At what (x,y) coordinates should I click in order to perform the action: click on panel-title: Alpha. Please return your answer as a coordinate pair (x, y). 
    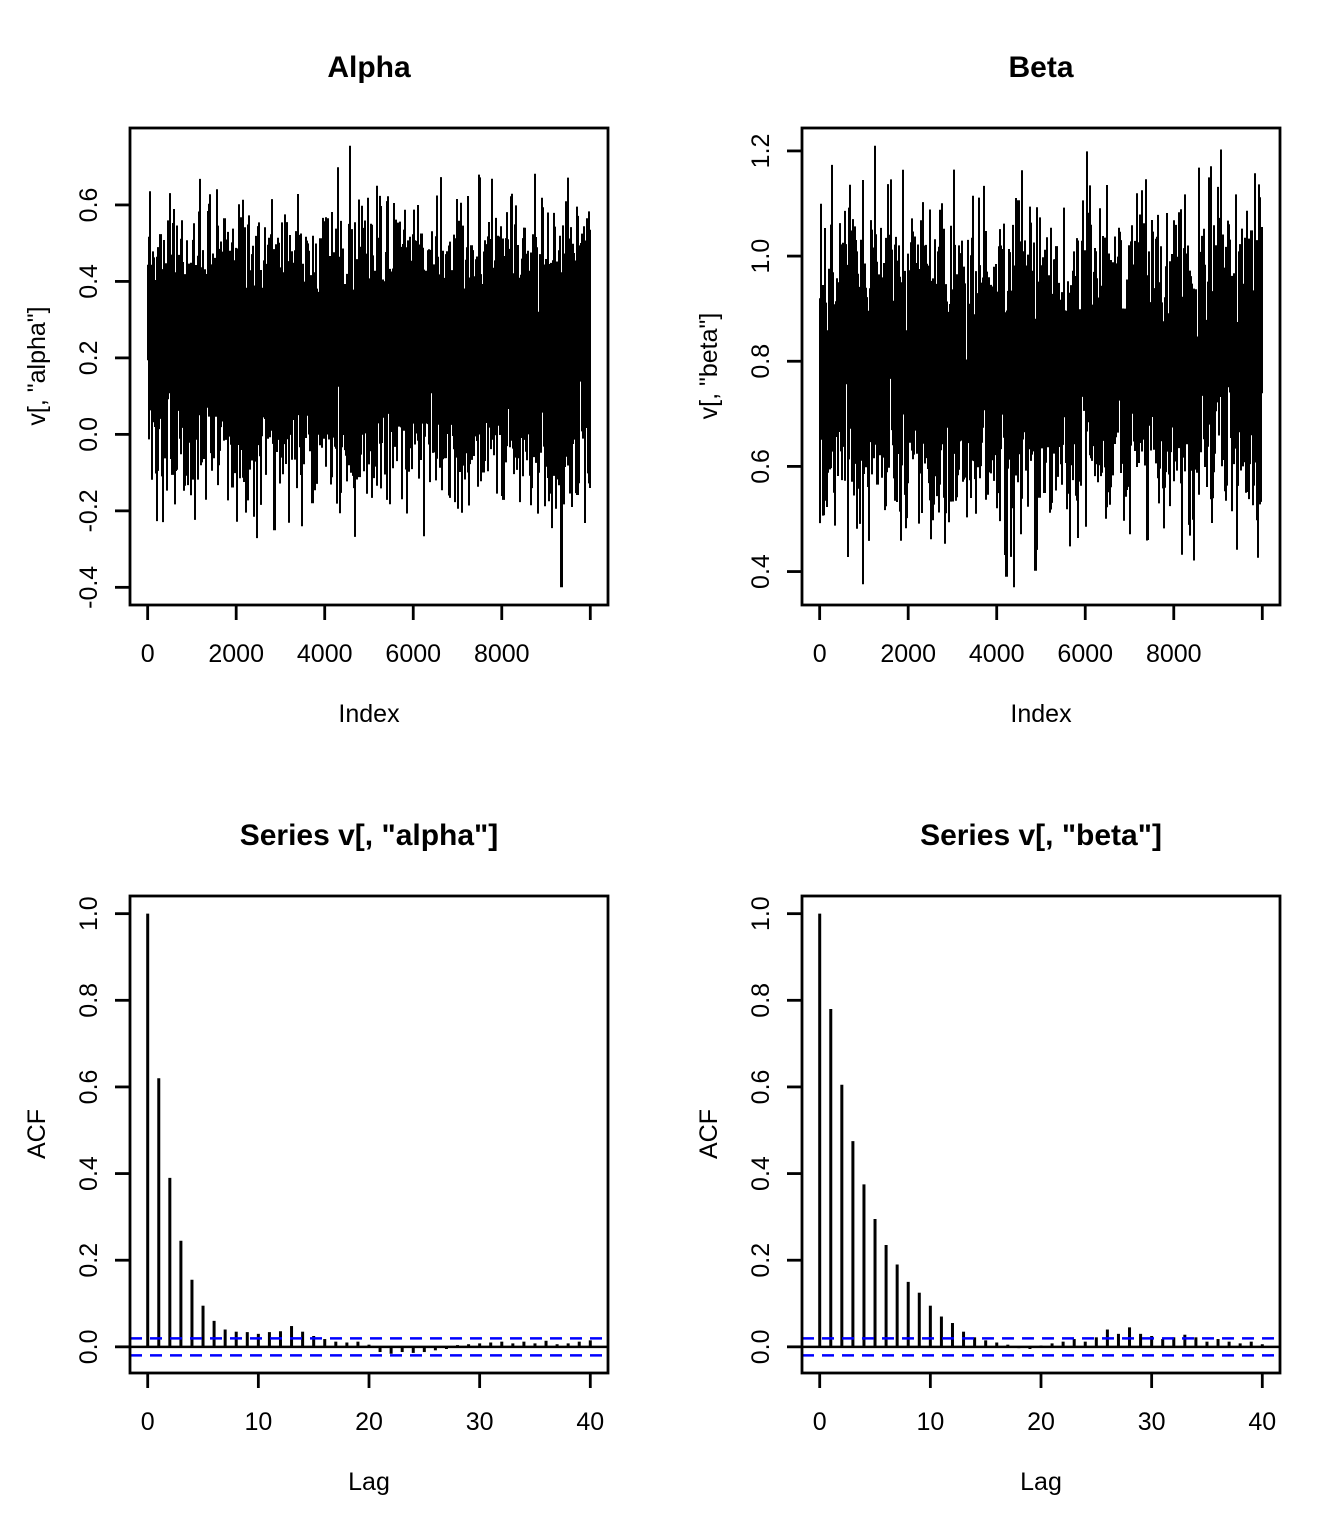
    Looking at the image, I should click on (369, 67).